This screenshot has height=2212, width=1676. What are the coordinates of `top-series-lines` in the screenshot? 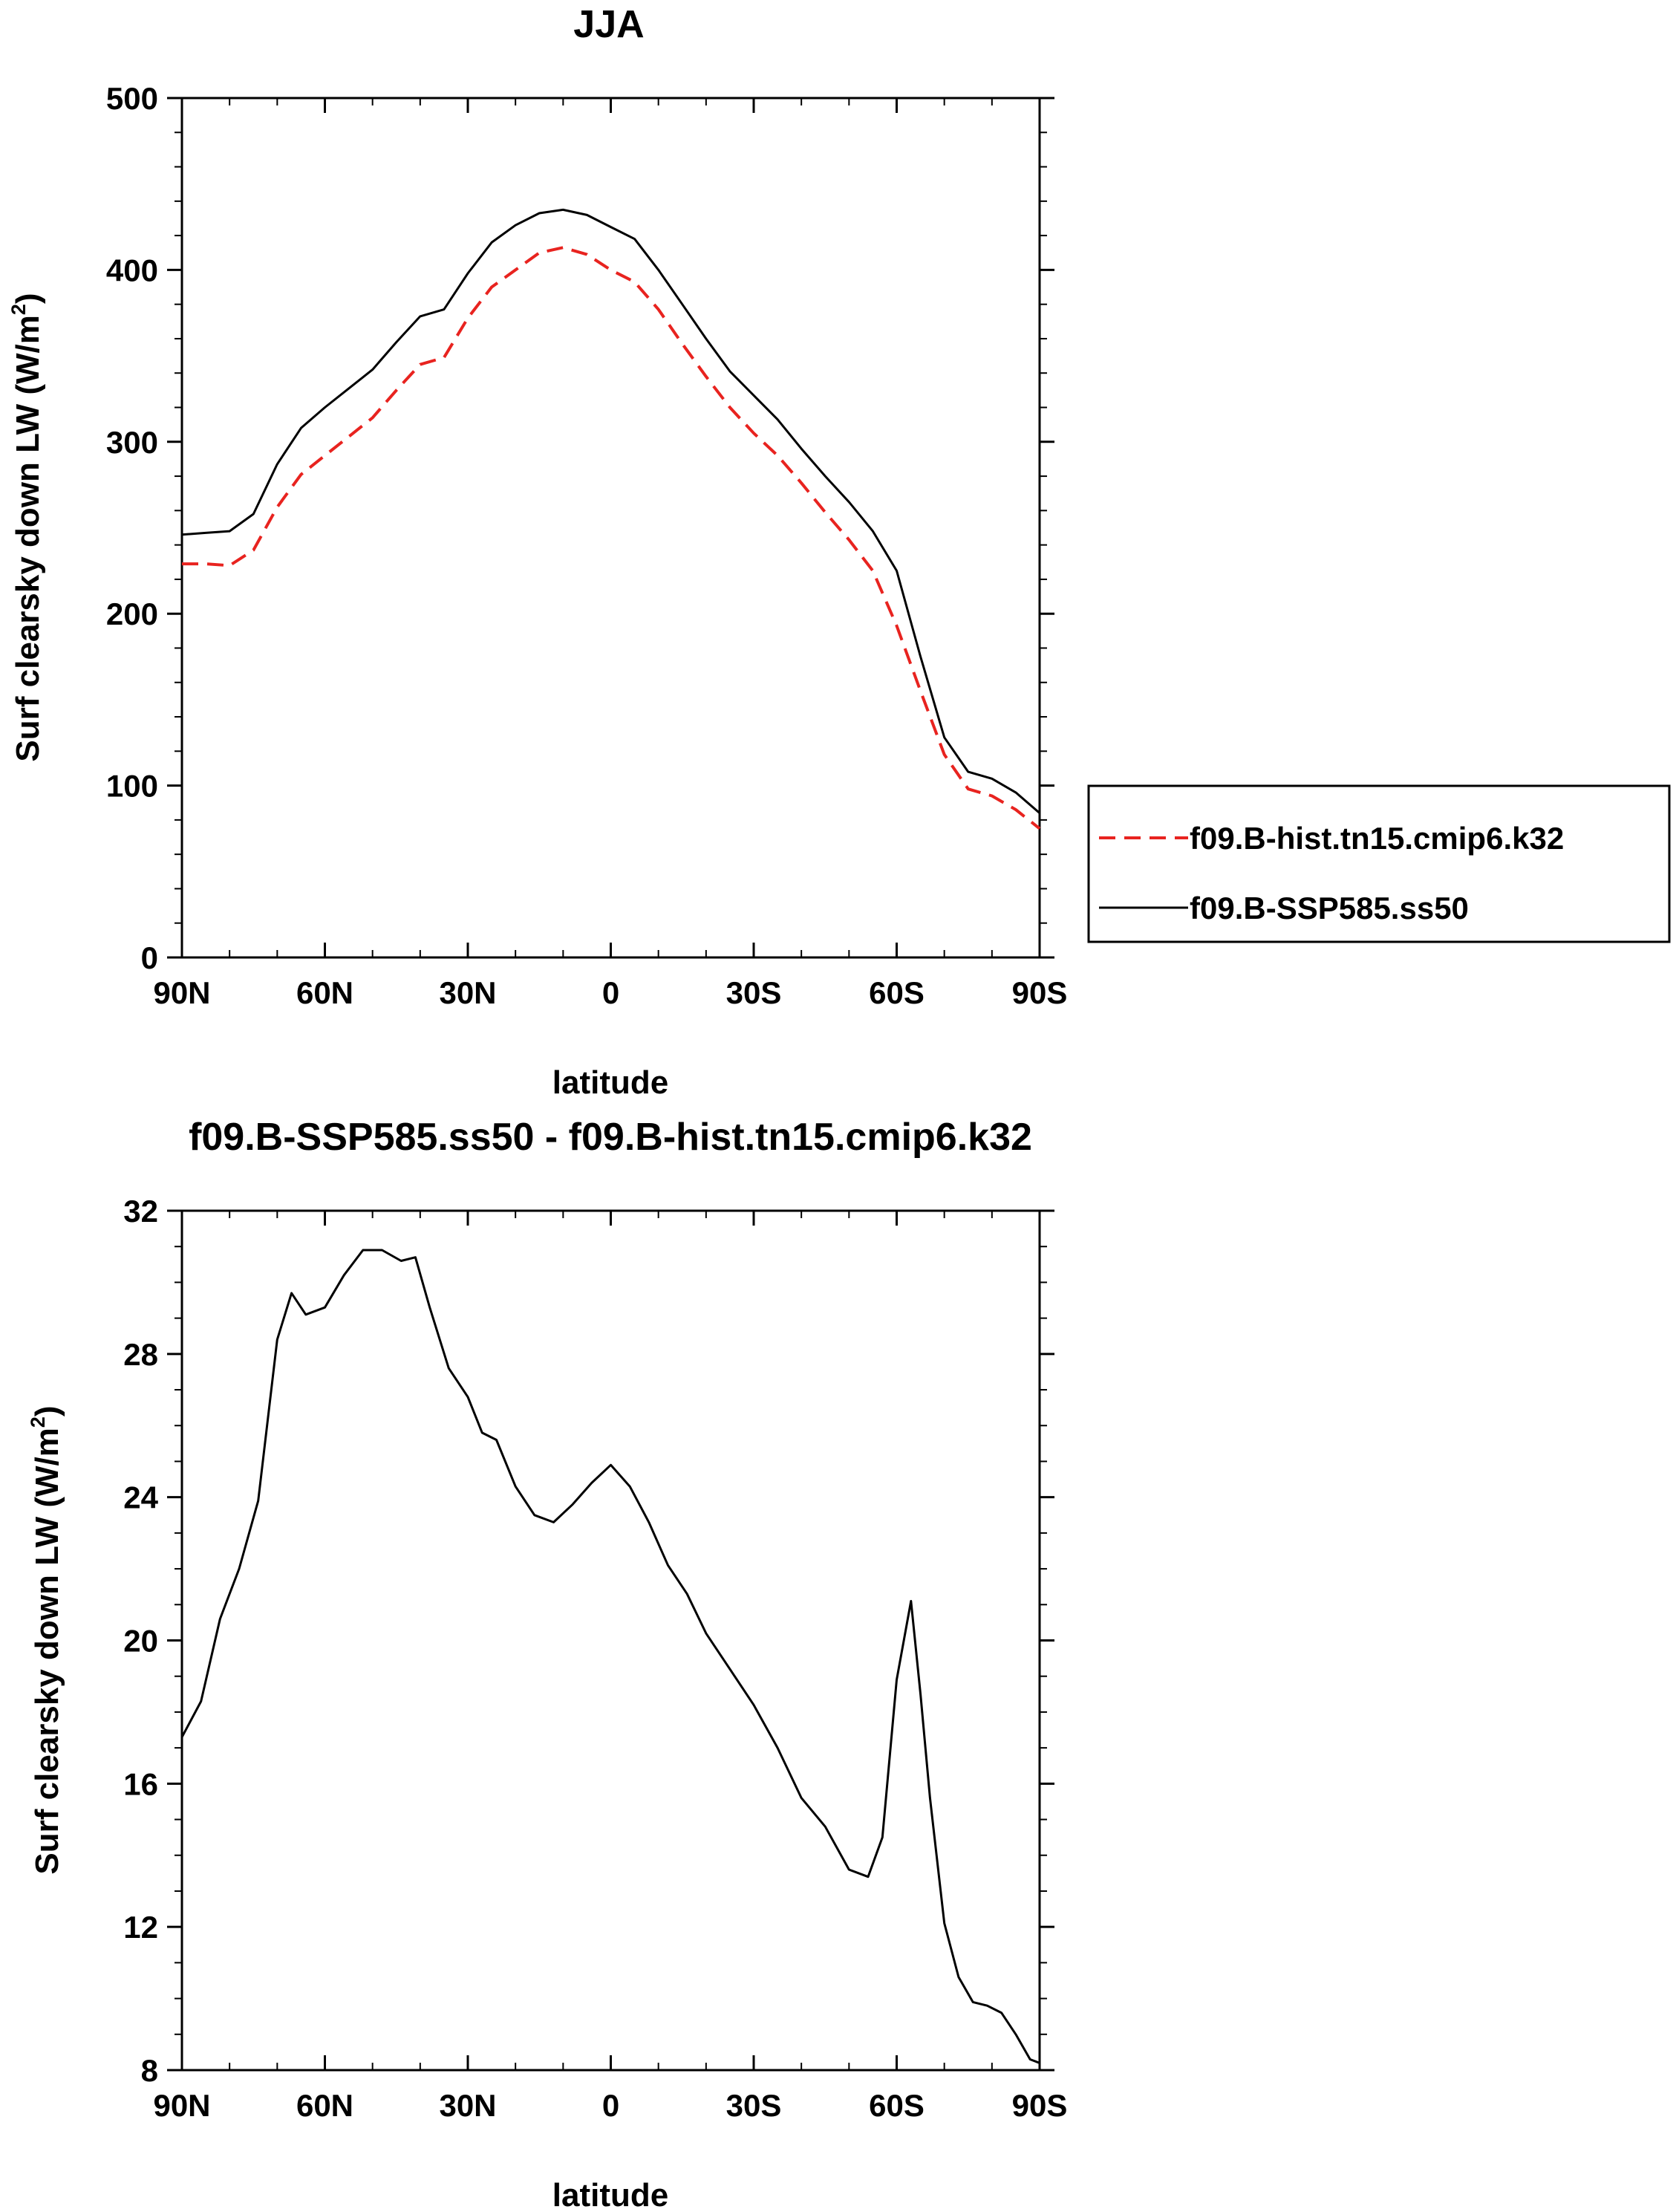 It's located at (611, 519).